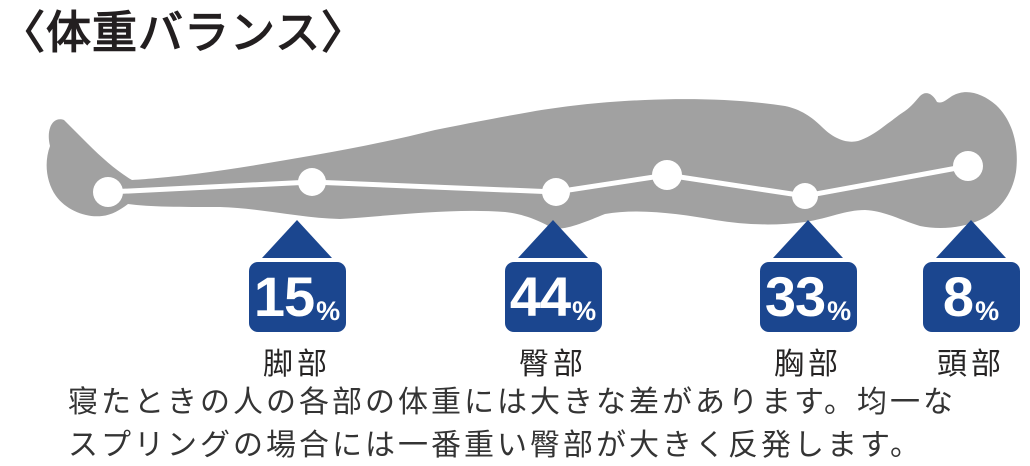 This screenshot has width=1030, height=466. I want to click on marker-chest: 33 % 胸部, so click(808, 301).